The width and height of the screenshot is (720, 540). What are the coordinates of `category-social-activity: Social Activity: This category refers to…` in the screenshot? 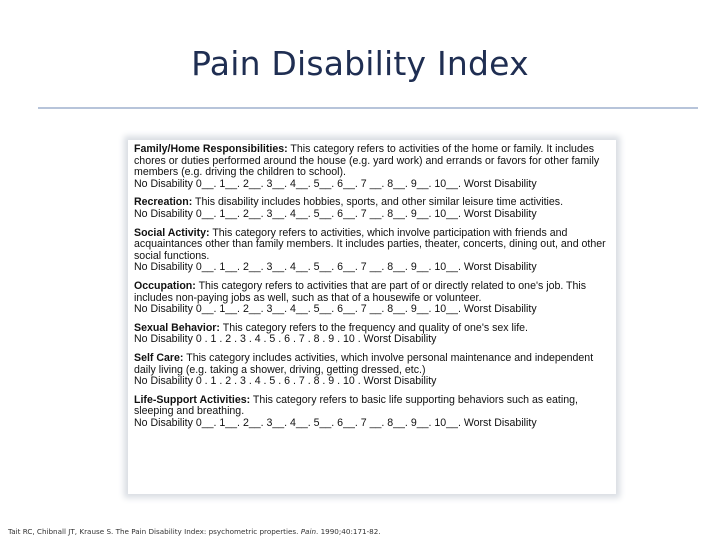 It's located at (373, 250).